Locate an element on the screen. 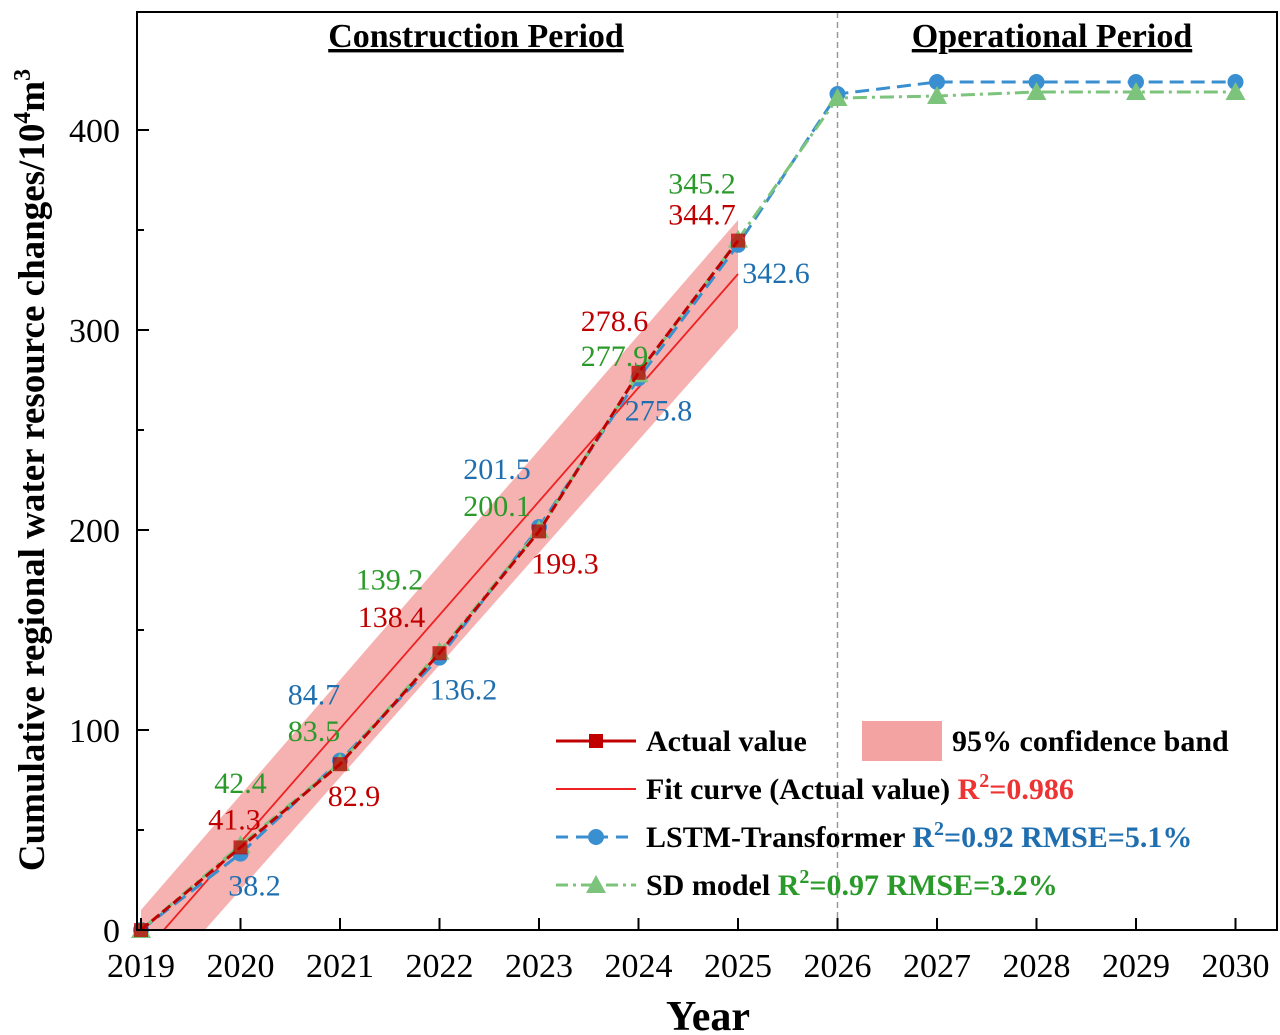 Image resolution: width=1280 pixels, height=1035 pixels. x-tick-label: 2022 is located at coordinates (440, 966).